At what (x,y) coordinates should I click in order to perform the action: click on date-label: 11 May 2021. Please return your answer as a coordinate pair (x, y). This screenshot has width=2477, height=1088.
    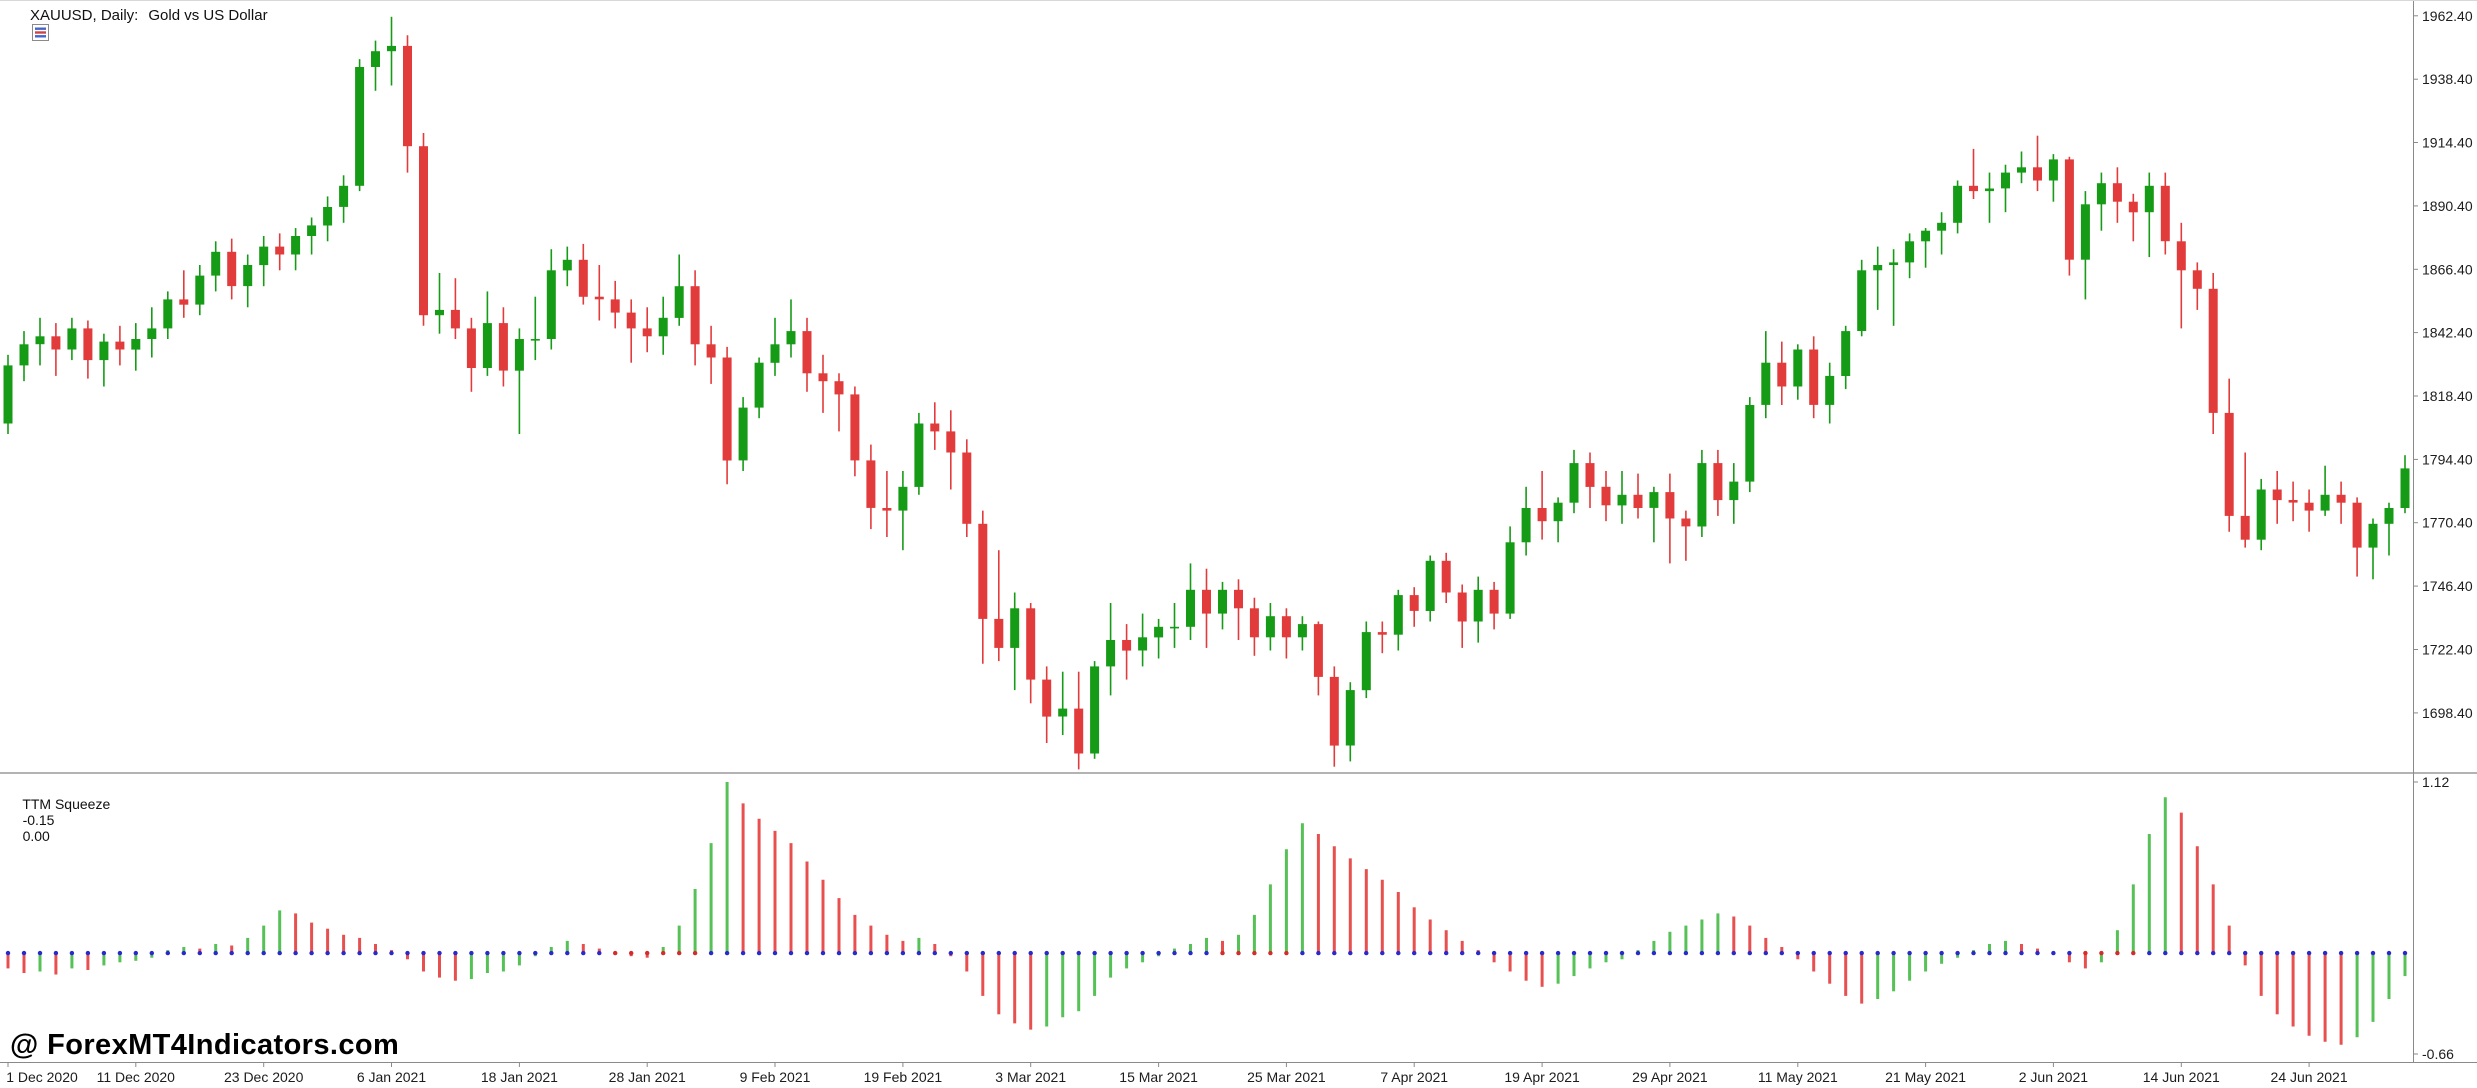
    Looking at the image, I should click on (1798, 1077).